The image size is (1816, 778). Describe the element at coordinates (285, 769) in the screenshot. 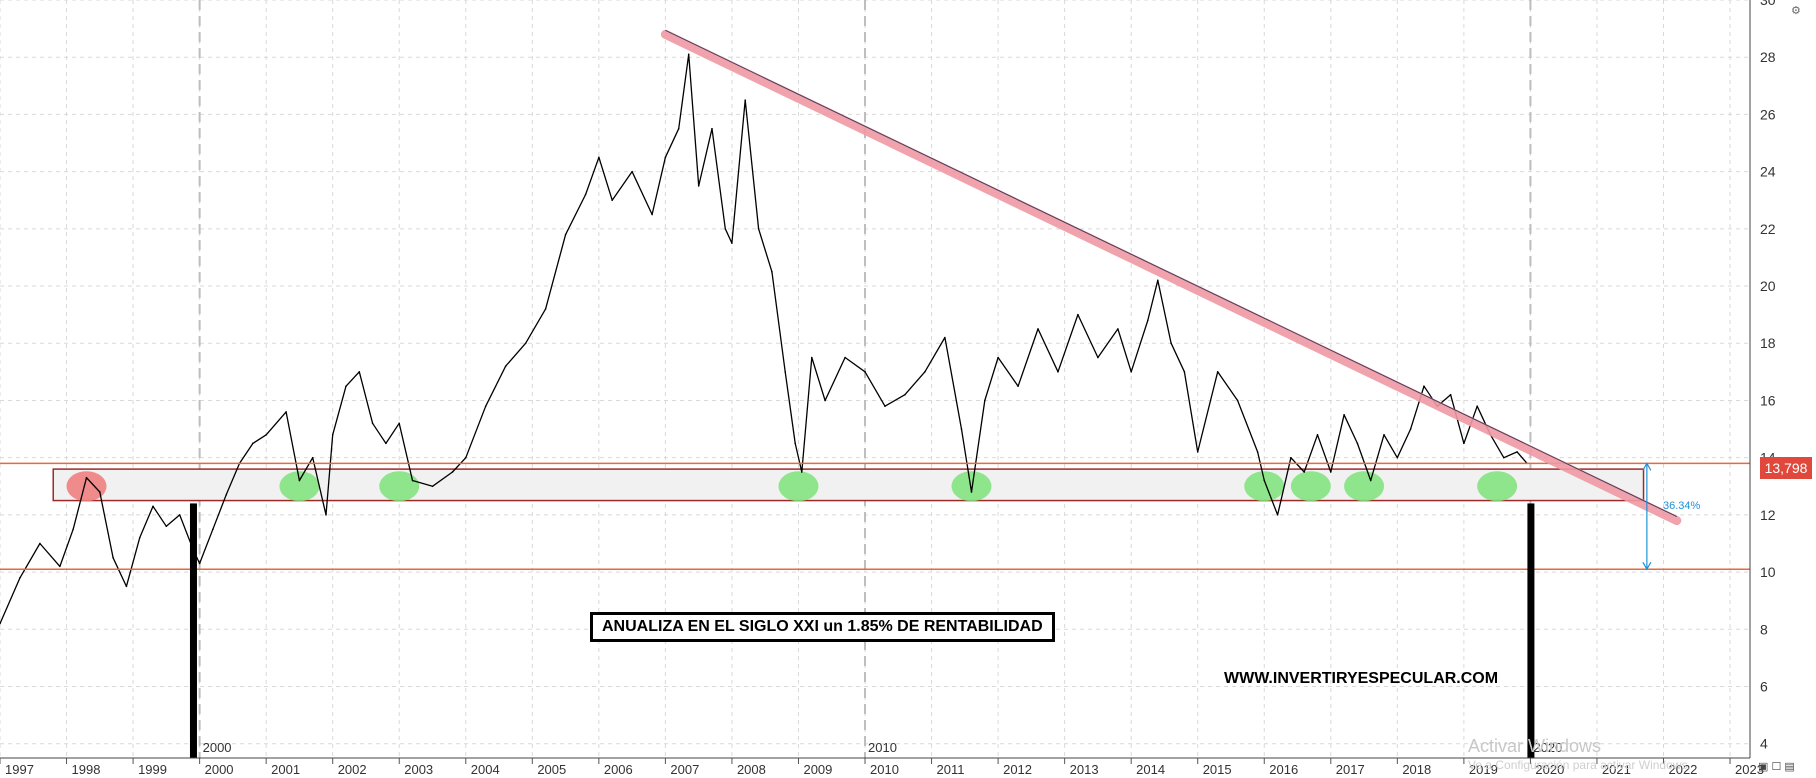

I see `x-tick-label: 2001` at that location.